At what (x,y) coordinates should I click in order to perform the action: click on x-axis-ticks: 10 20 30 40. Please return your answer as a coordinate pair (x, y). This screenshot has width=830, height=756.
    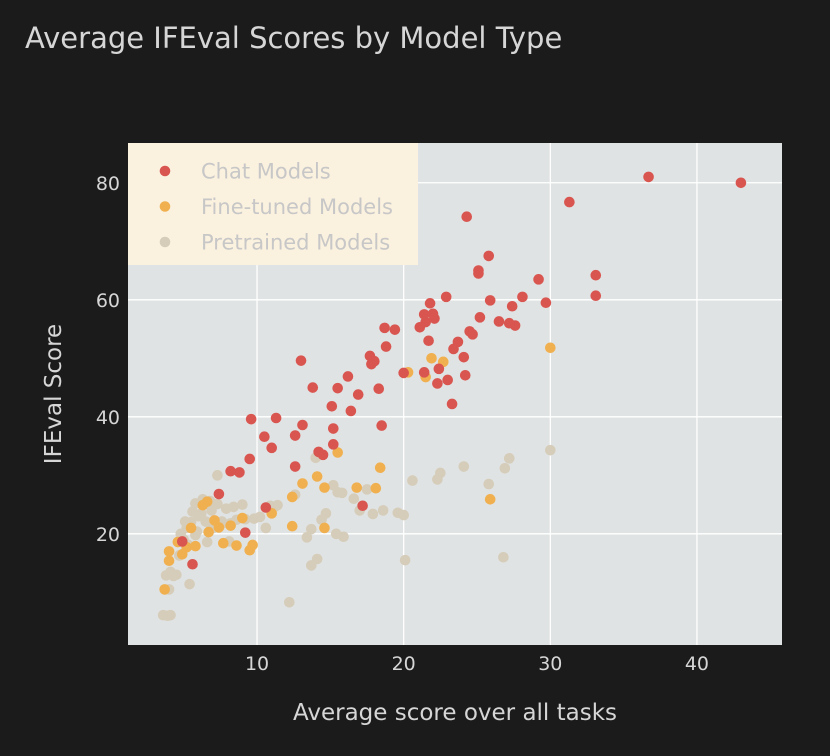
    Looking at the image, I should click on (477, 664).